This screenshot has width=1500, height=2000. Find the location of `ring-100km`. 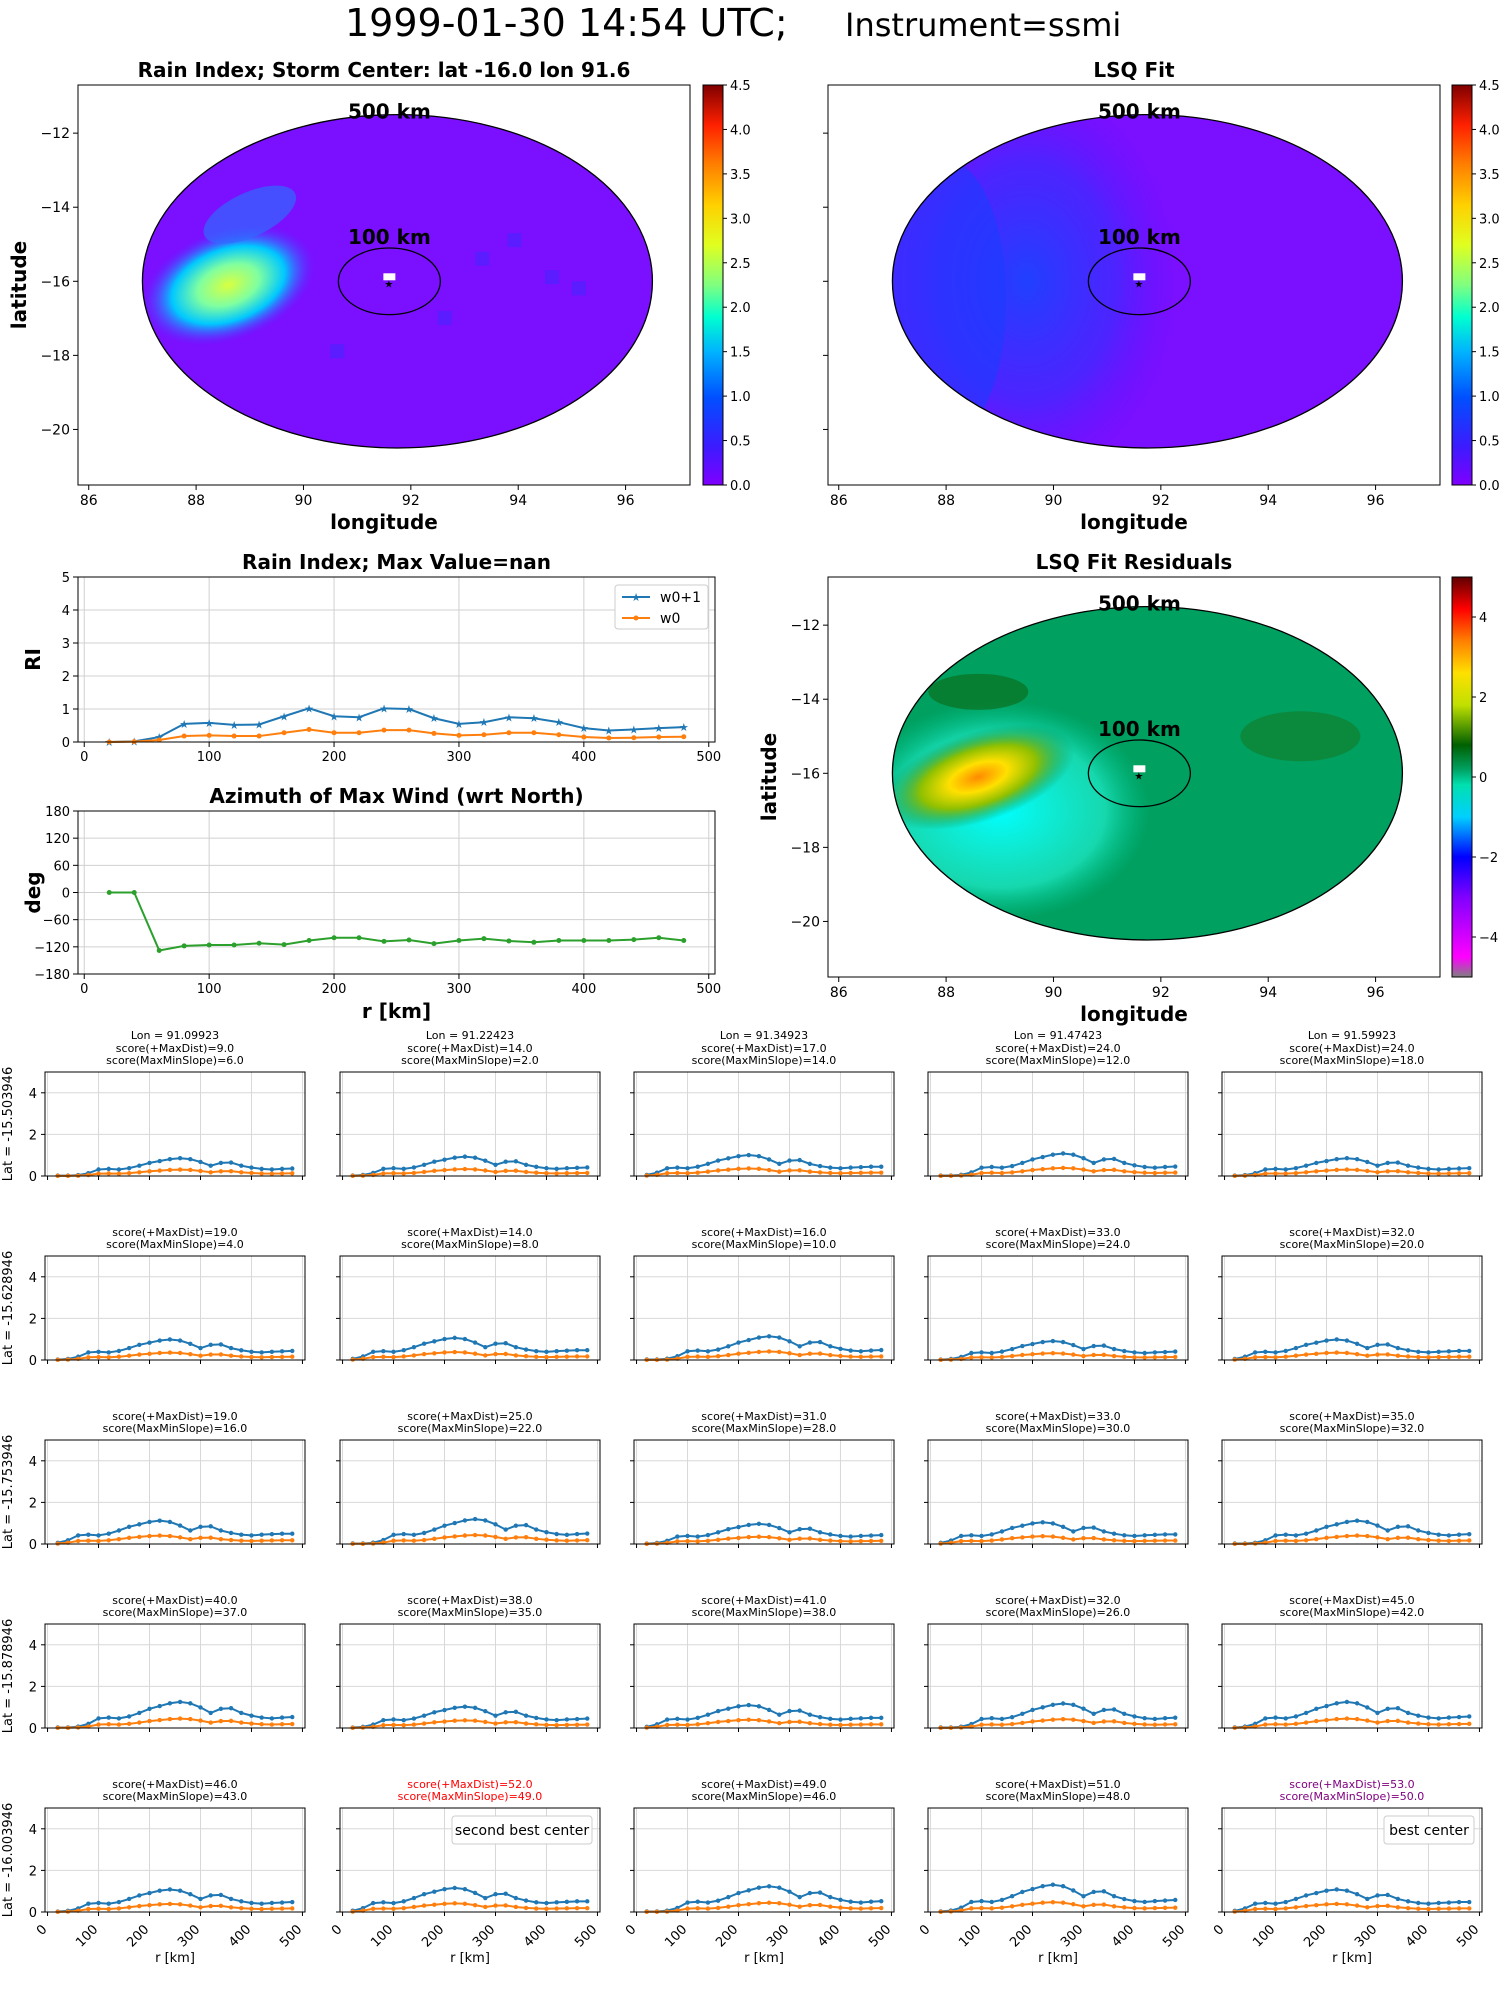

ring-100km is located at coordinates (1139, 281).